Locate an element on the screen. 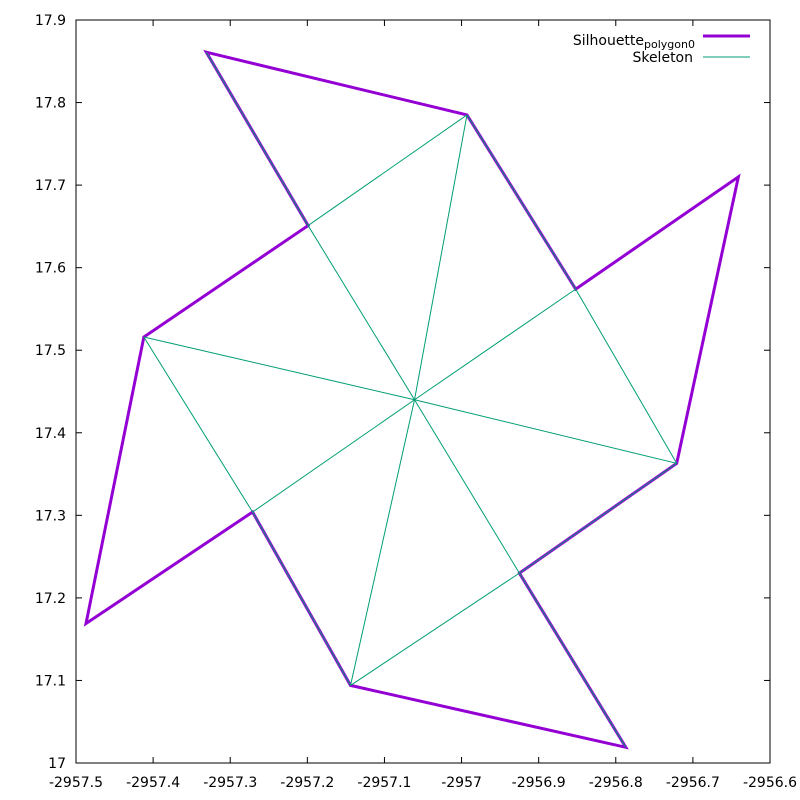  x-tick-label: -2956.7 is located at coordinates (693, 783).